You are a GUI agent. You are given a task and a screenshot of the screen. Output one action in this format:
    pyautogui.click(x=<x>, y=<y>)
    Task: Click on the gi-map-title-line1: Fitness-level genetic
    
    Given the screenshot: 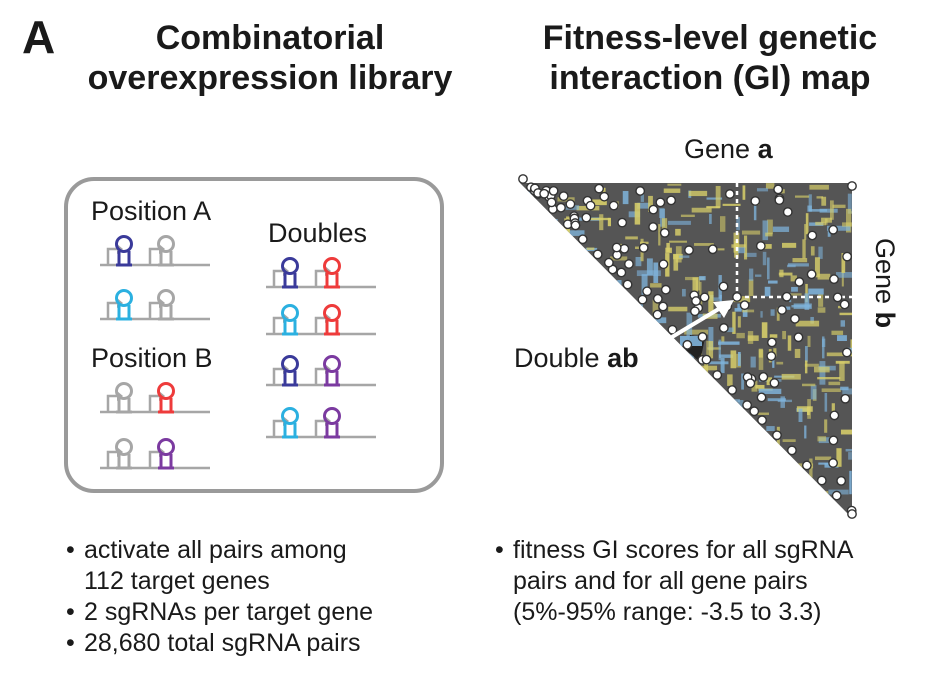 What is the action you would take?
    pyautogui.click(x=710, y=38)
    